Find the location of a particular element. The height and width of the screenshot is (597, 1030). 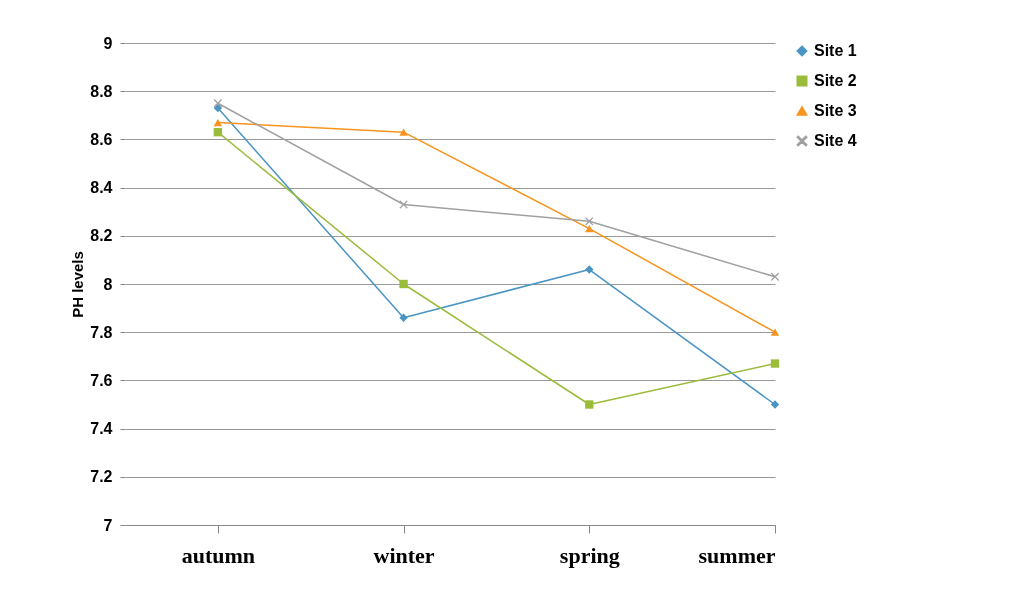

y-tick-label: 8.4 is located at coordinates (101, 188).